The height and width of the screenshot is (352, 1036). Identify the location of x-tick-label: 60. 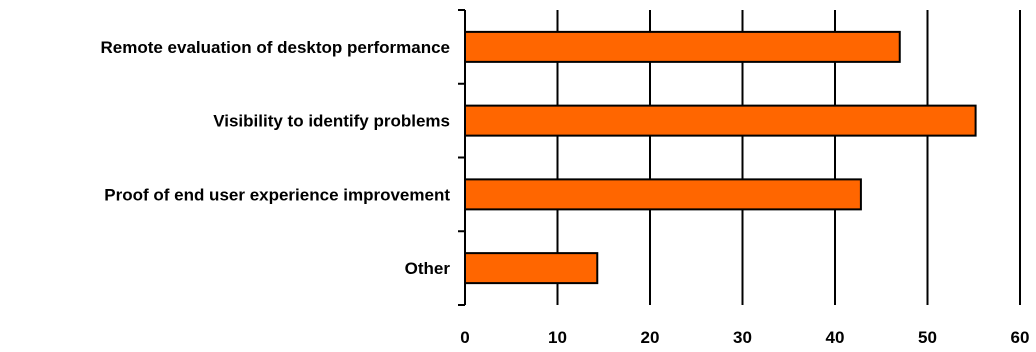
(1020, 337).